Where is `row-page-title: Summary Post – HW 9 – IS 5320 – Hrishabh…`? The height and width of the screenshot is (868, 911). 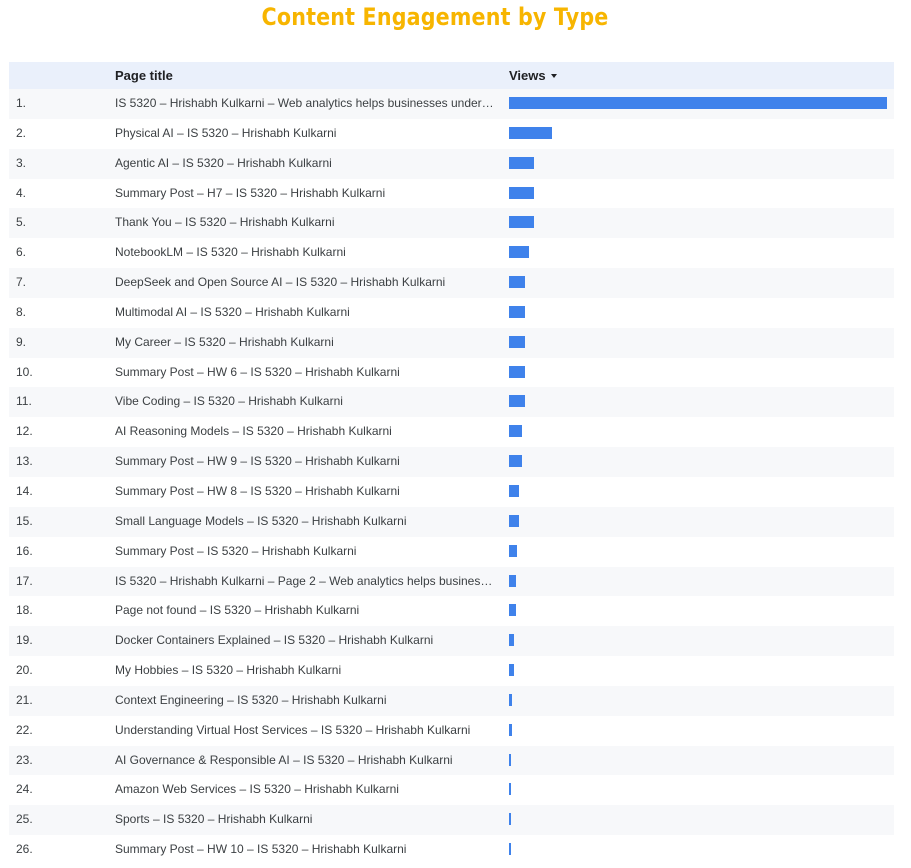
row-page-title: Summary Post – HW 9 – IS 5320 – Hrishabh… is located at coordinates (257, 461).